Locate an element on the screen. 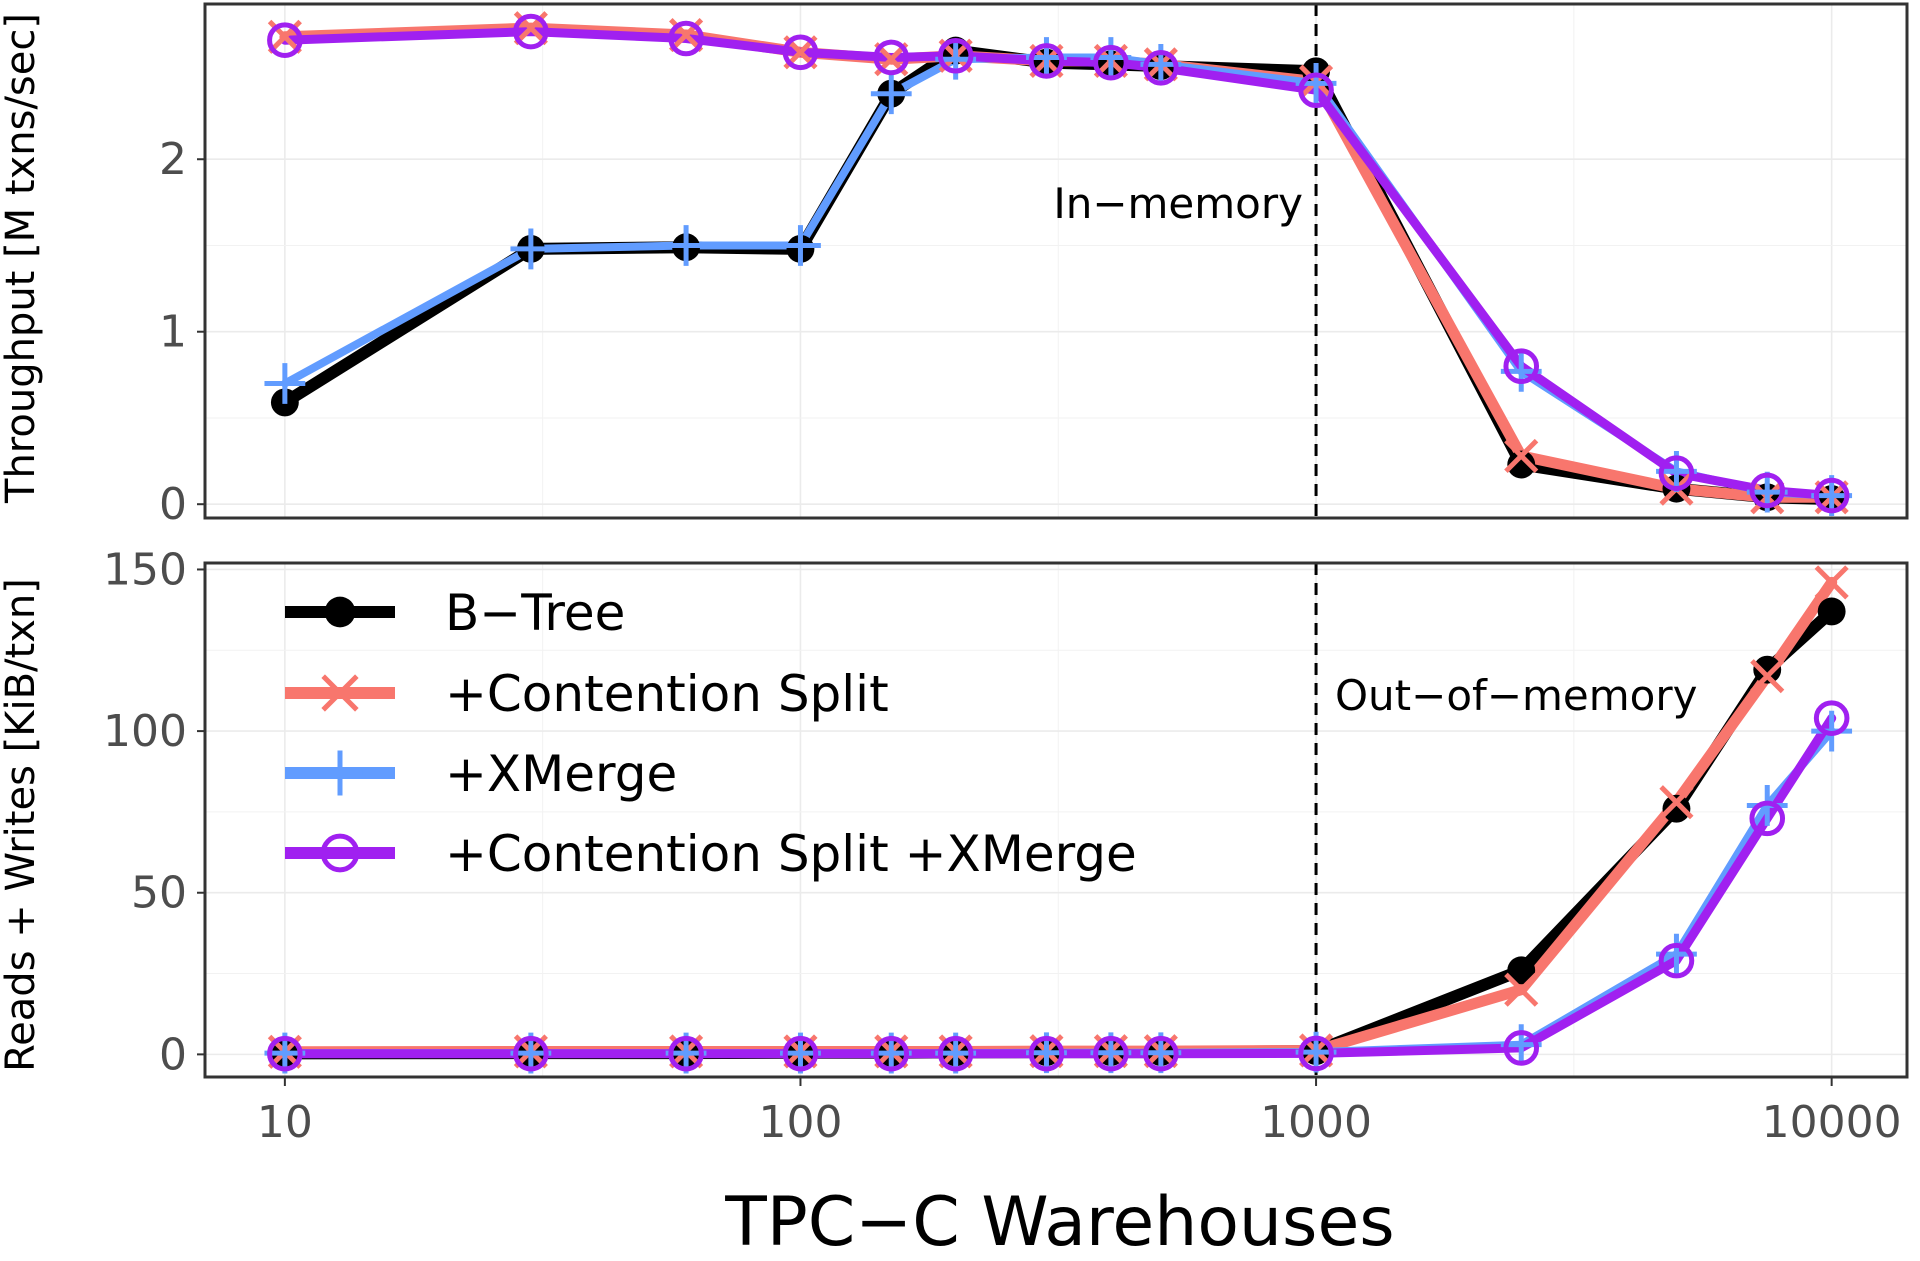  y-tick-label: 150 is located at coordinates (145, 569).